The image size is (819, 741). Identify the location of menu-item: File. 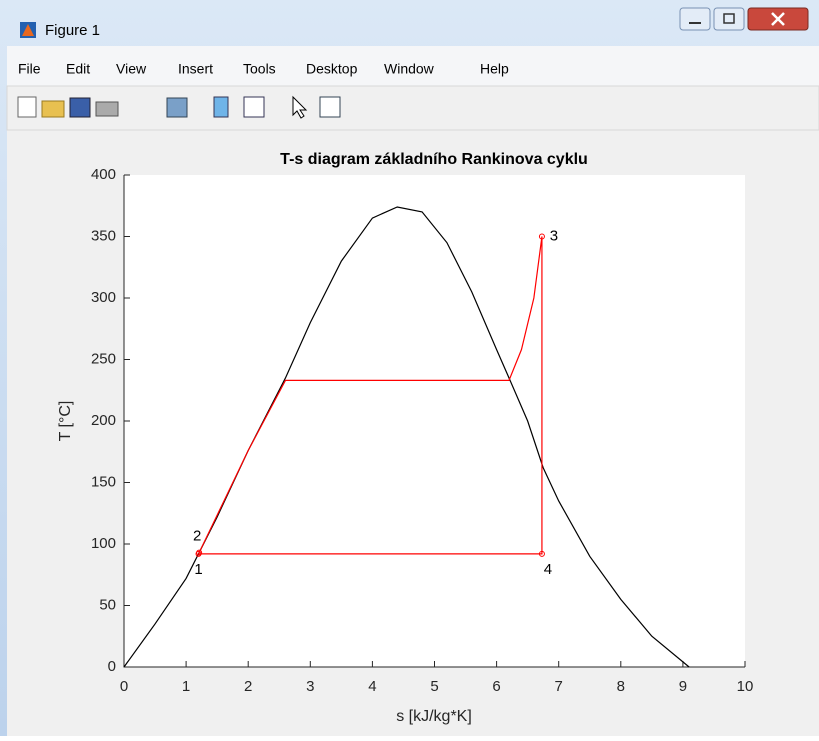
(29, 69).